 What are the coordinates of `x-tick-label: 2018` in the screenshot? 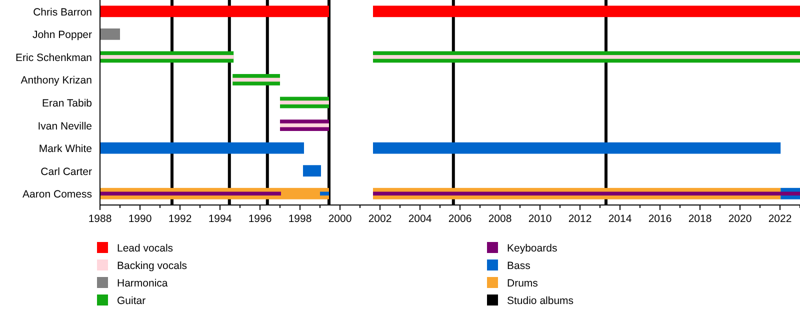 It's located at (700, 219).